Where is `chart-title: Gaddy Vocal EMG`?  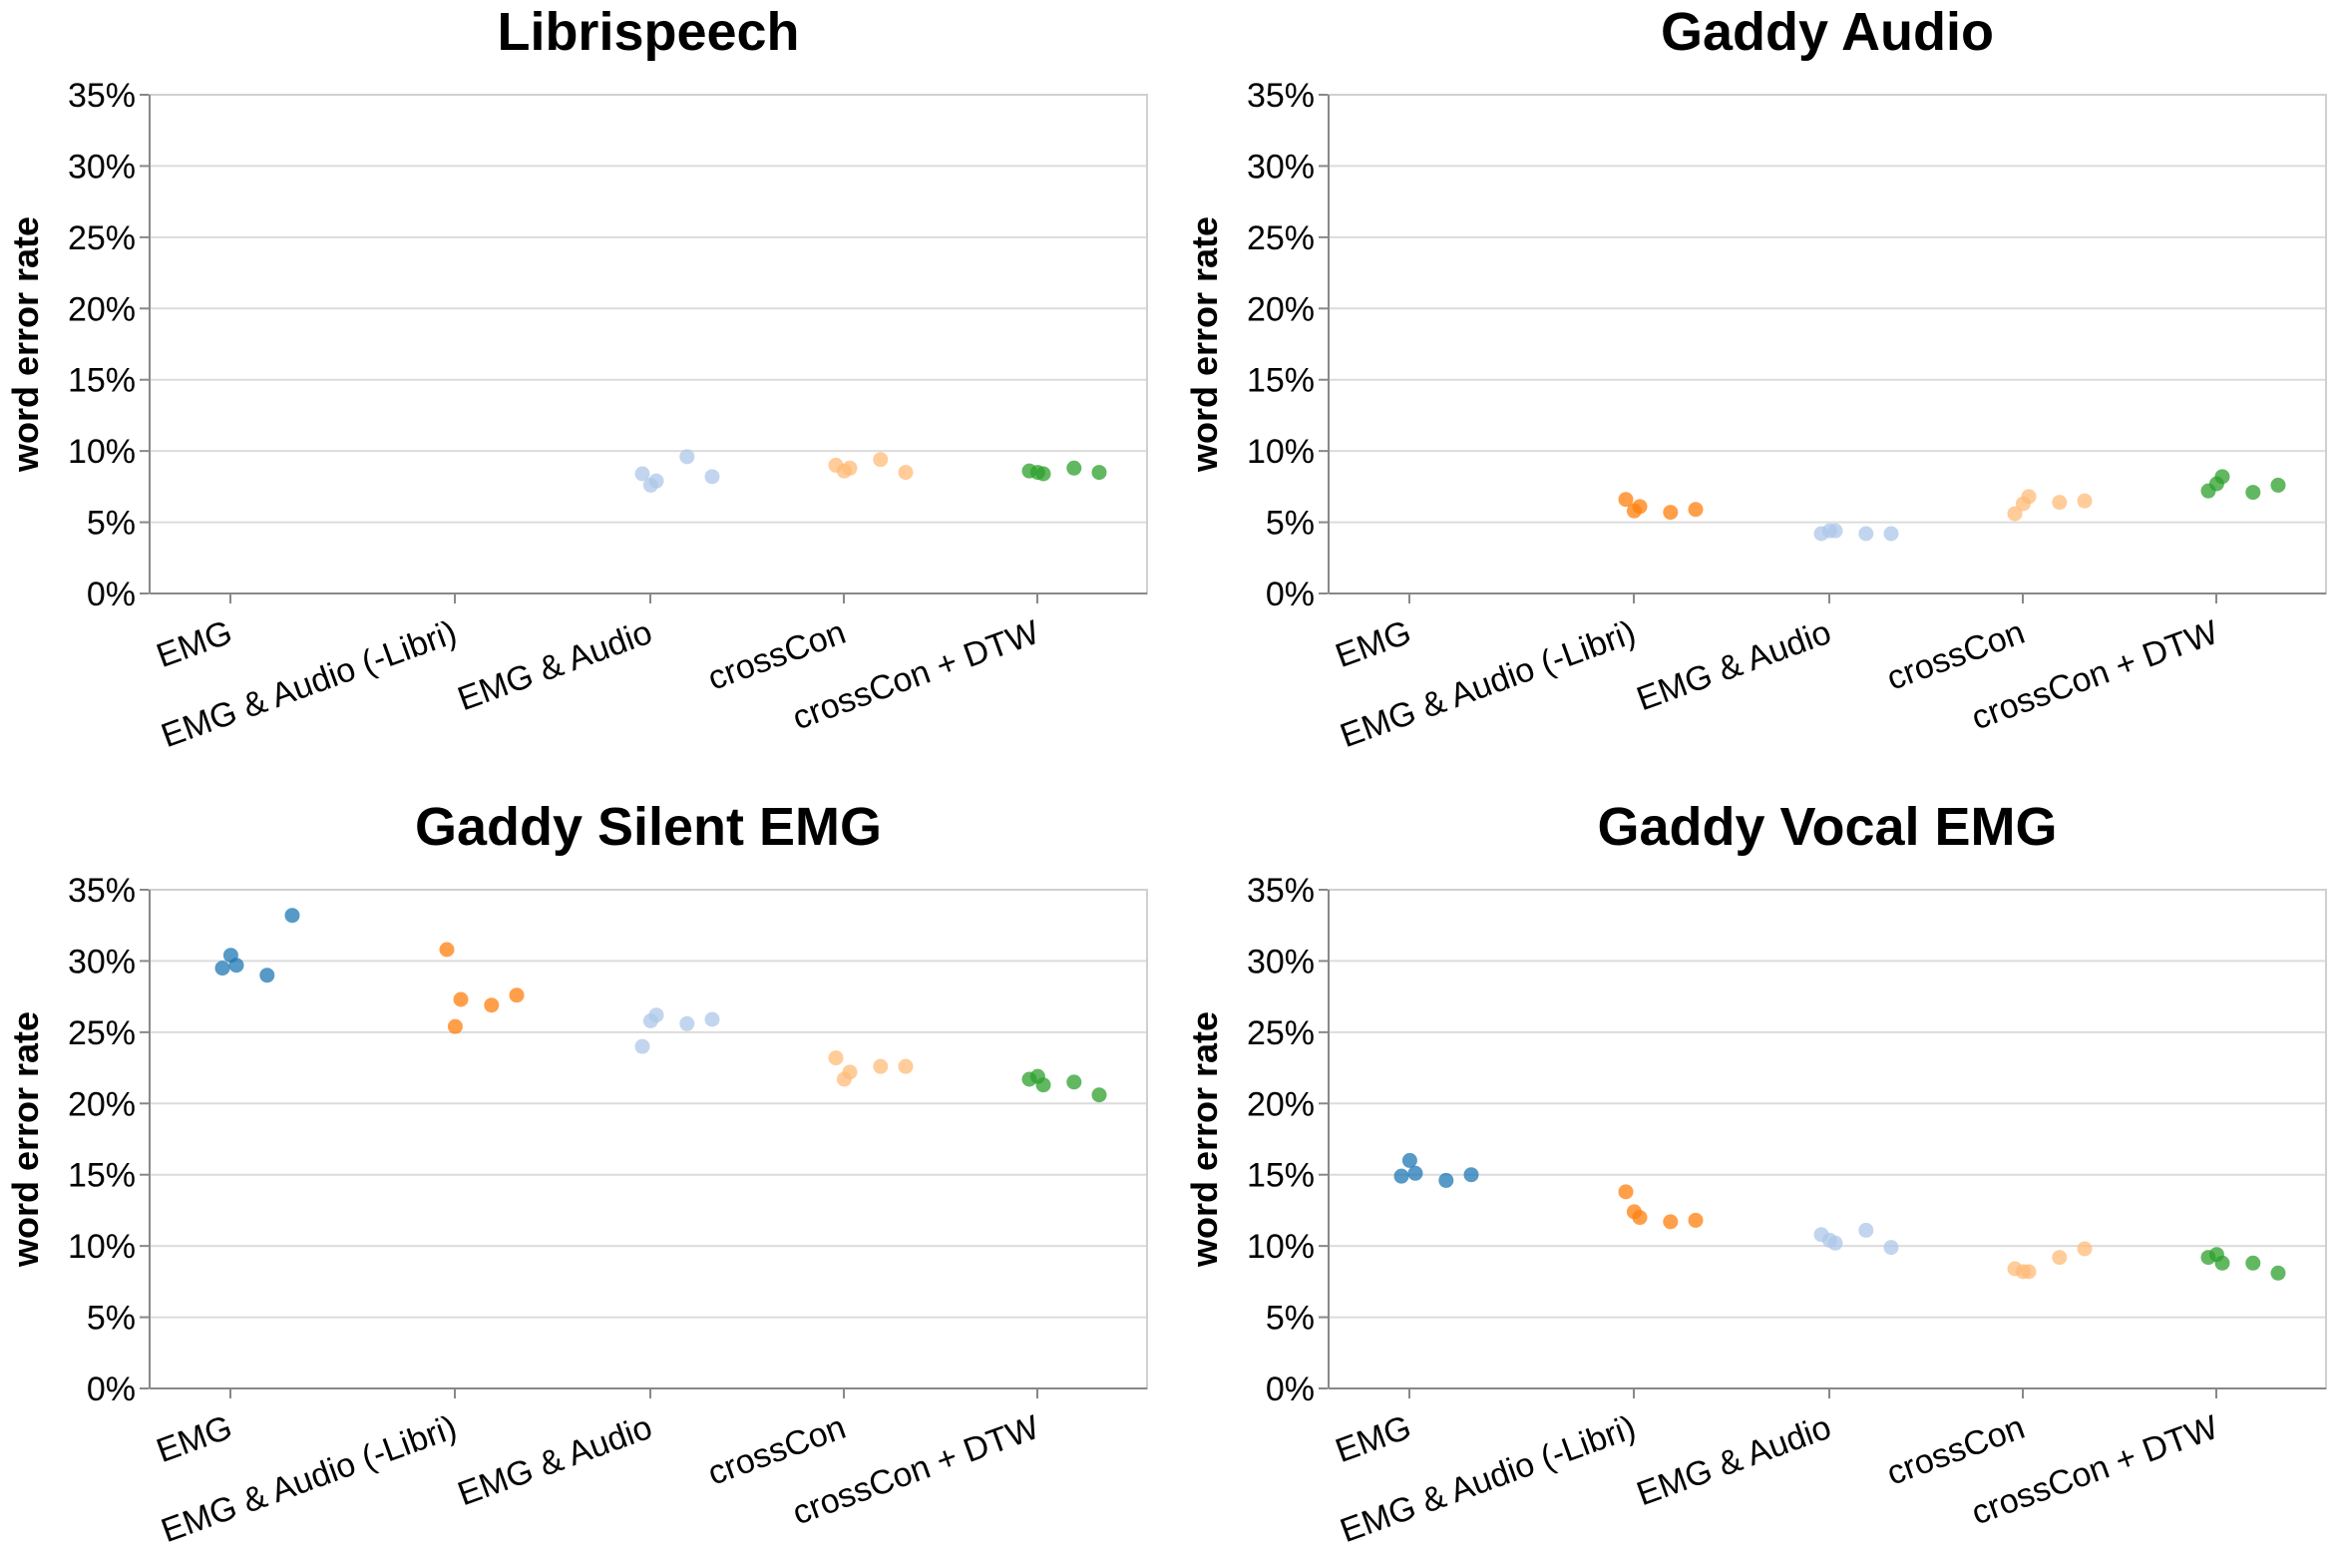
chart-title: Gaddy Vocal EMG is located at coordinates (1827, 827).